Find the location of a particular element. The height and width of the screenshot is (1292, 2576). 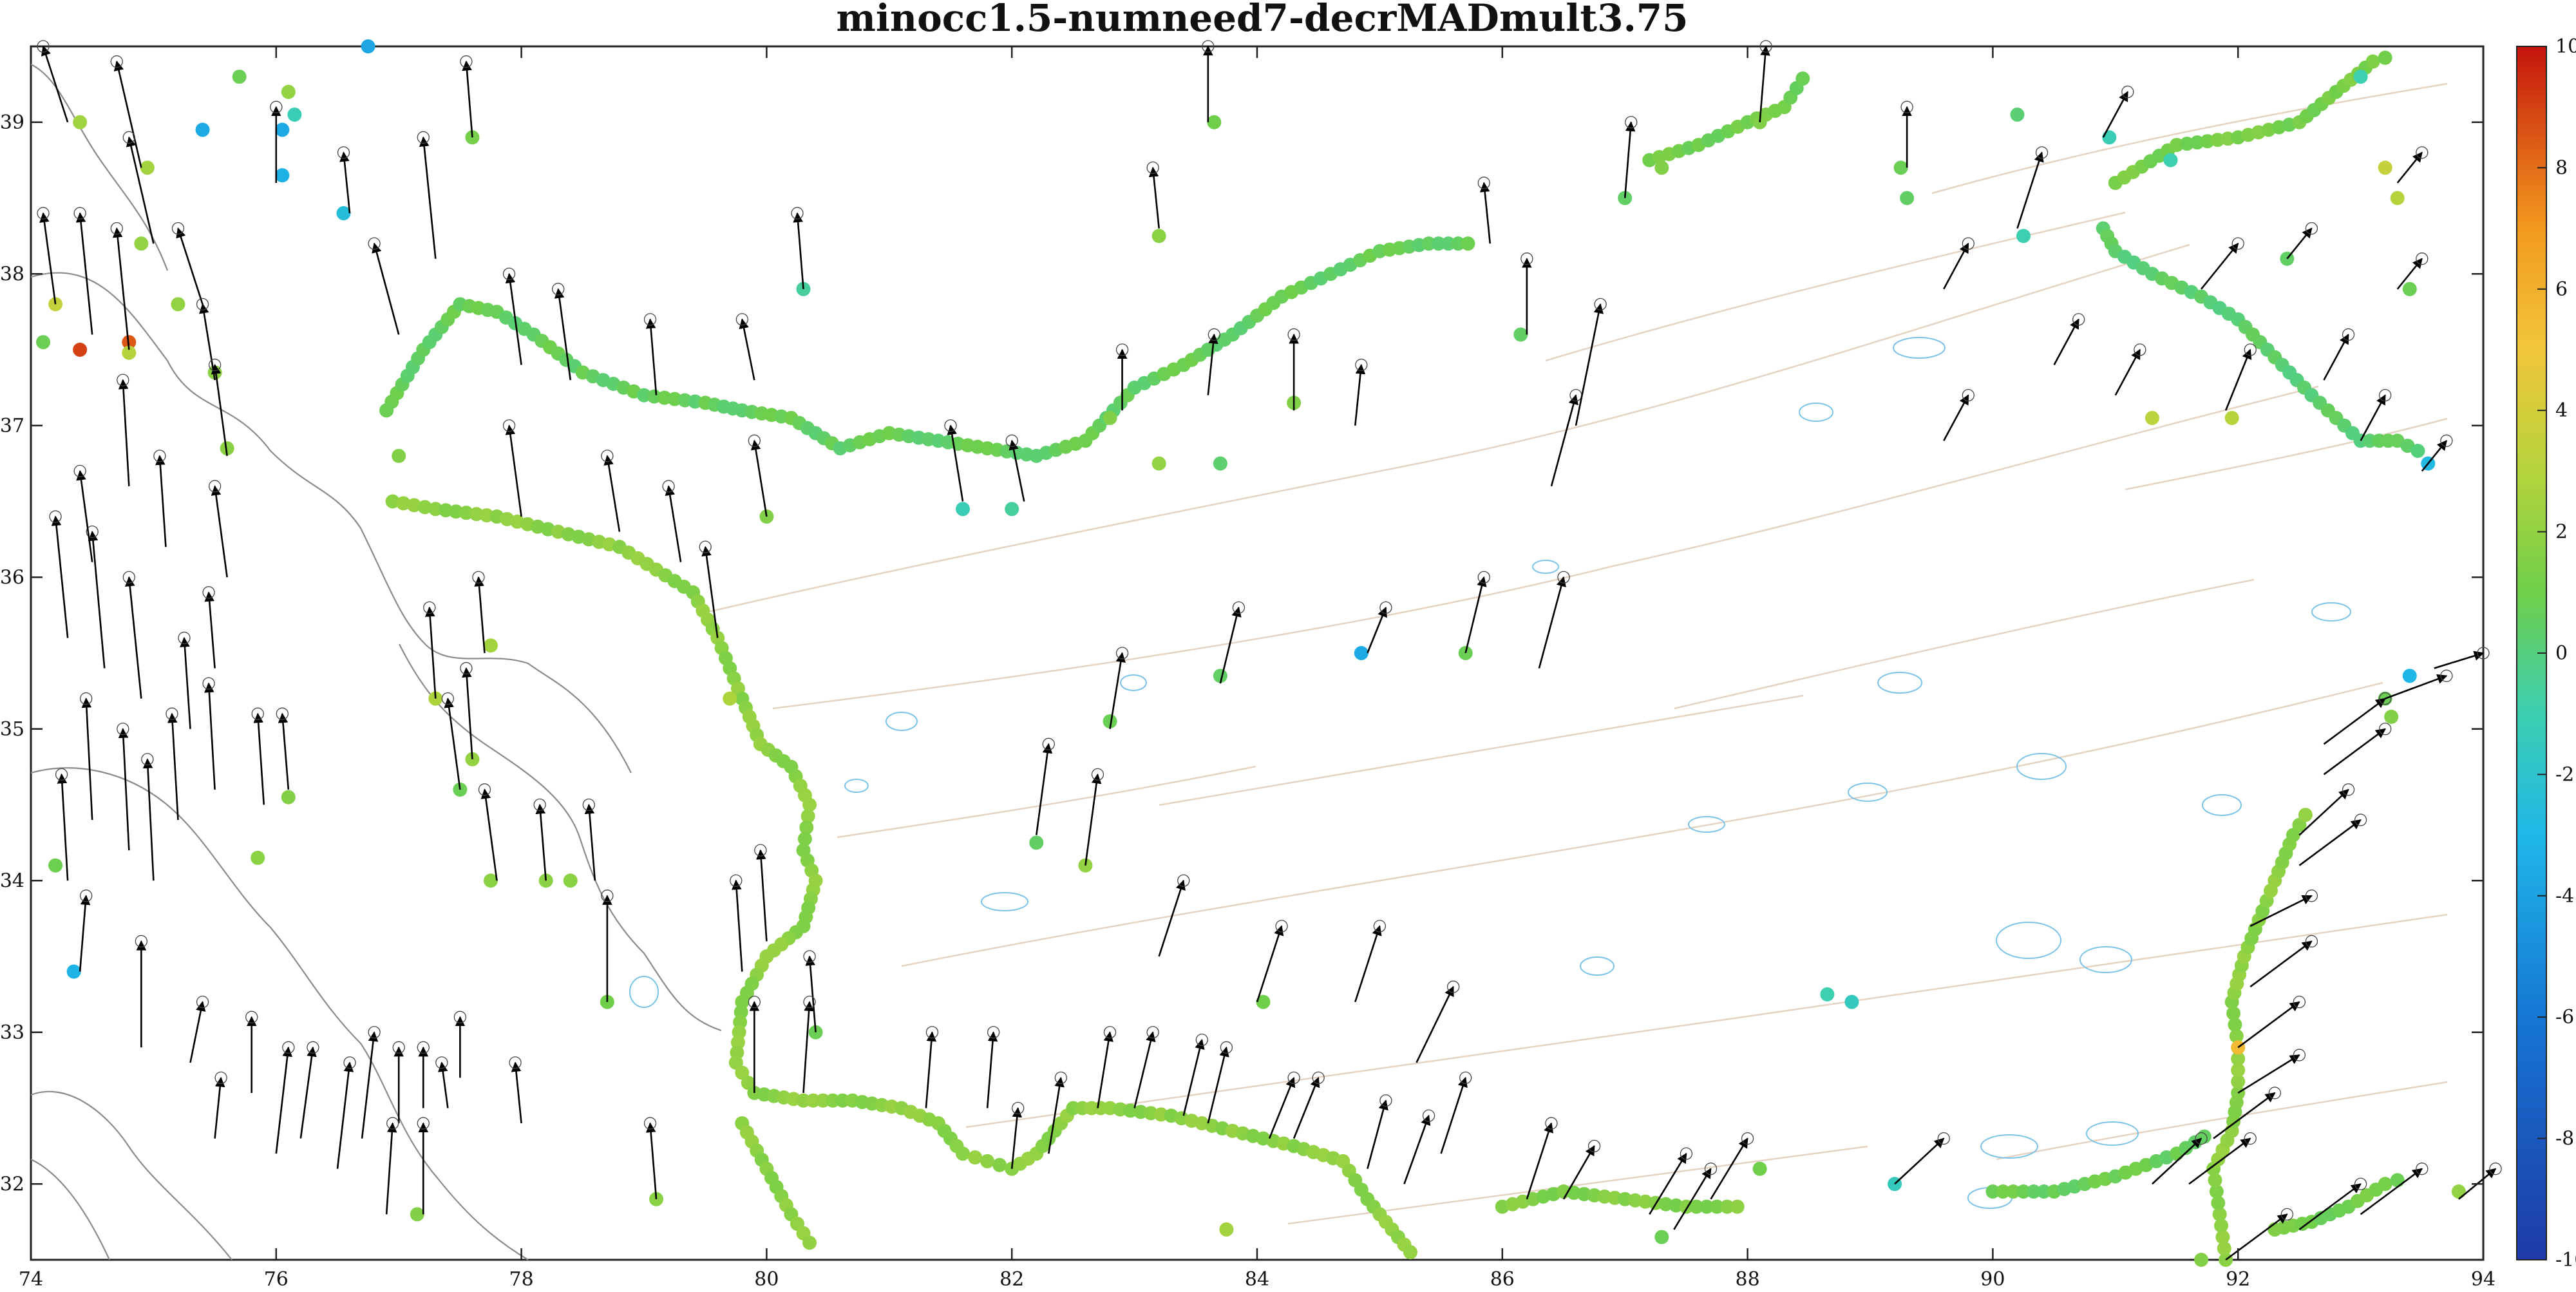

y-tick-label: 38 is located at coordinates (12, 274).